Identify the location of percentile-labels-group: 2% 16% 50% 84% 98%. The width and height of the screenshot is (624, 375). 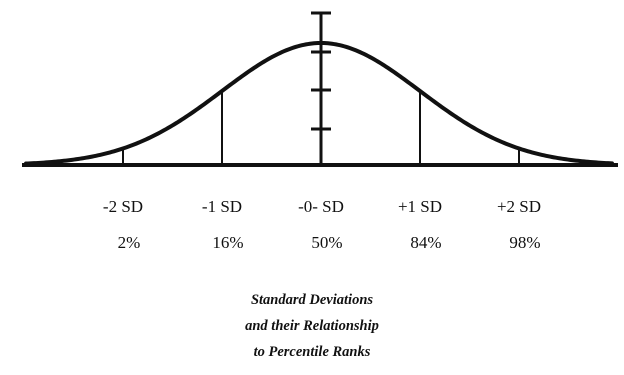
(329, 242).